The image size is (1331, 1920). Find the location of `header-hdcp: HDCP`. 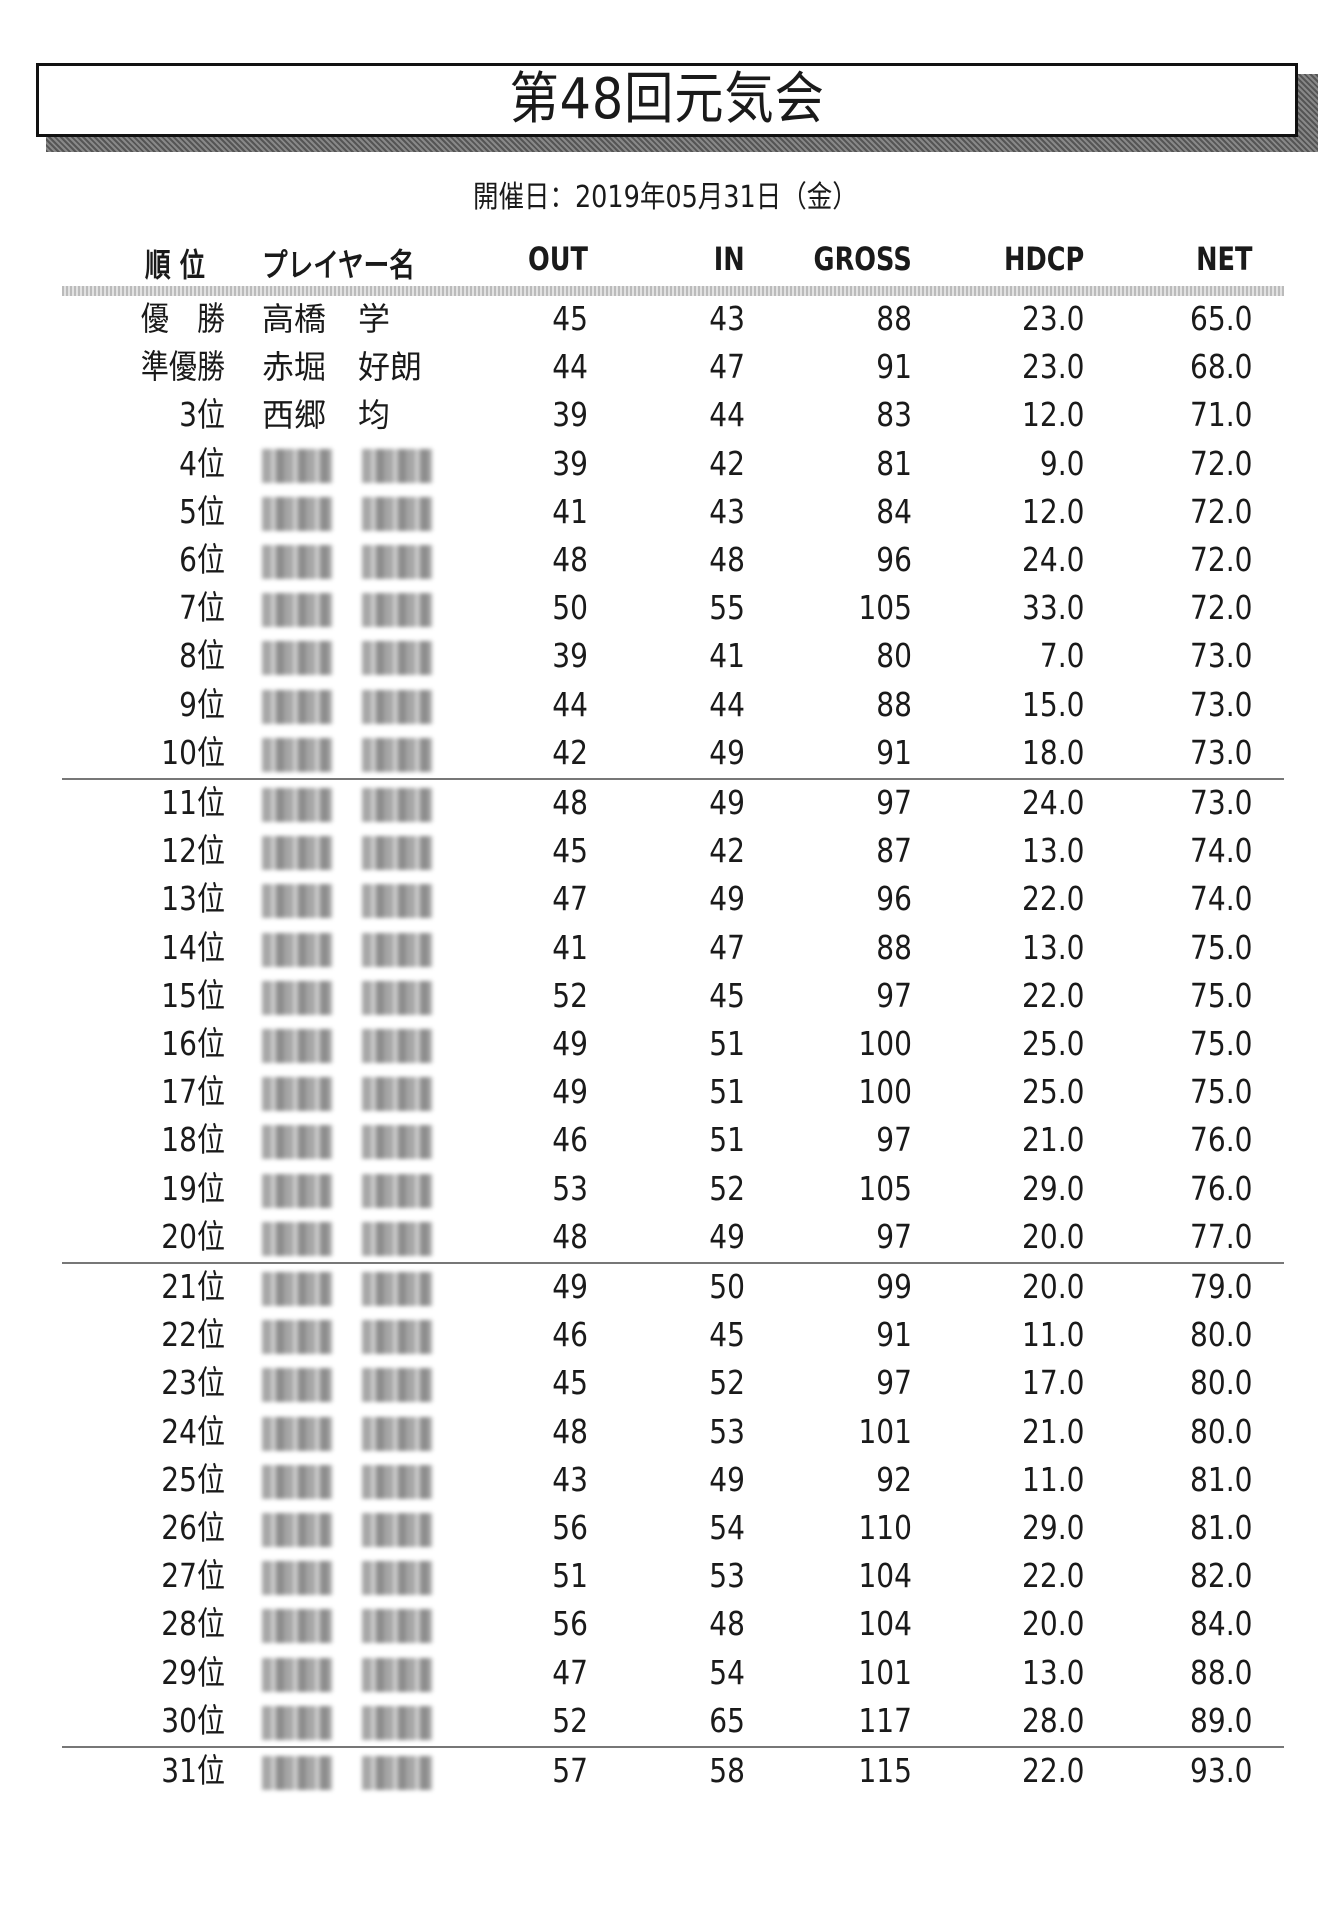

header-hdcp: HDCP is located at coordinates (1043, 259).